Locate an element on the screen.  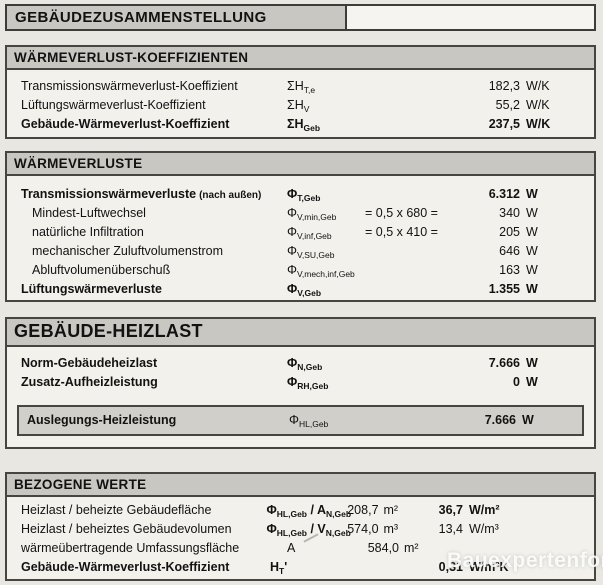
symbol-subscript: V,mech,inf,Geb is located at coordinates (325, 274).